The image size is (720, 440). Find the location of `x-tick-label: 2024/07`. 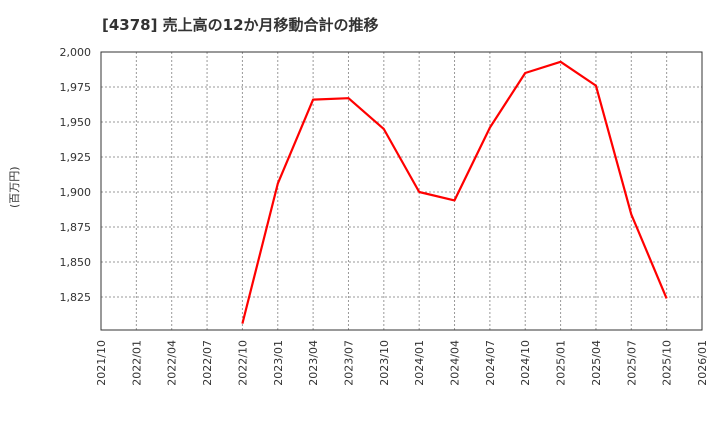

x-tick-label: 2024/07 is located at coordinates (490, 363).